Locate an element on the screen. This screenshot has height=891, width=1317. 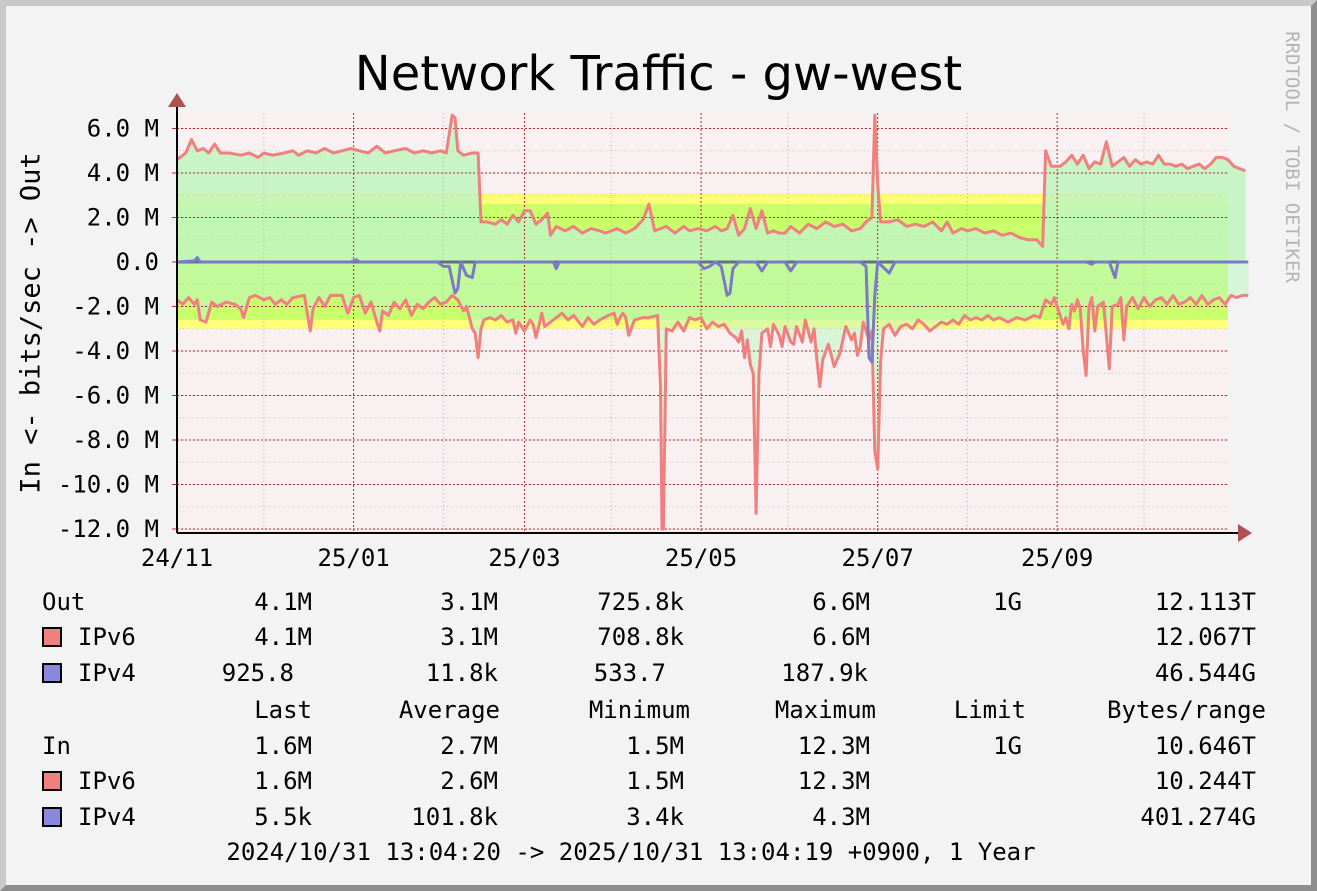
legend-out-ipv4-maximum: 187.9k is located at coordinates (824, 673).